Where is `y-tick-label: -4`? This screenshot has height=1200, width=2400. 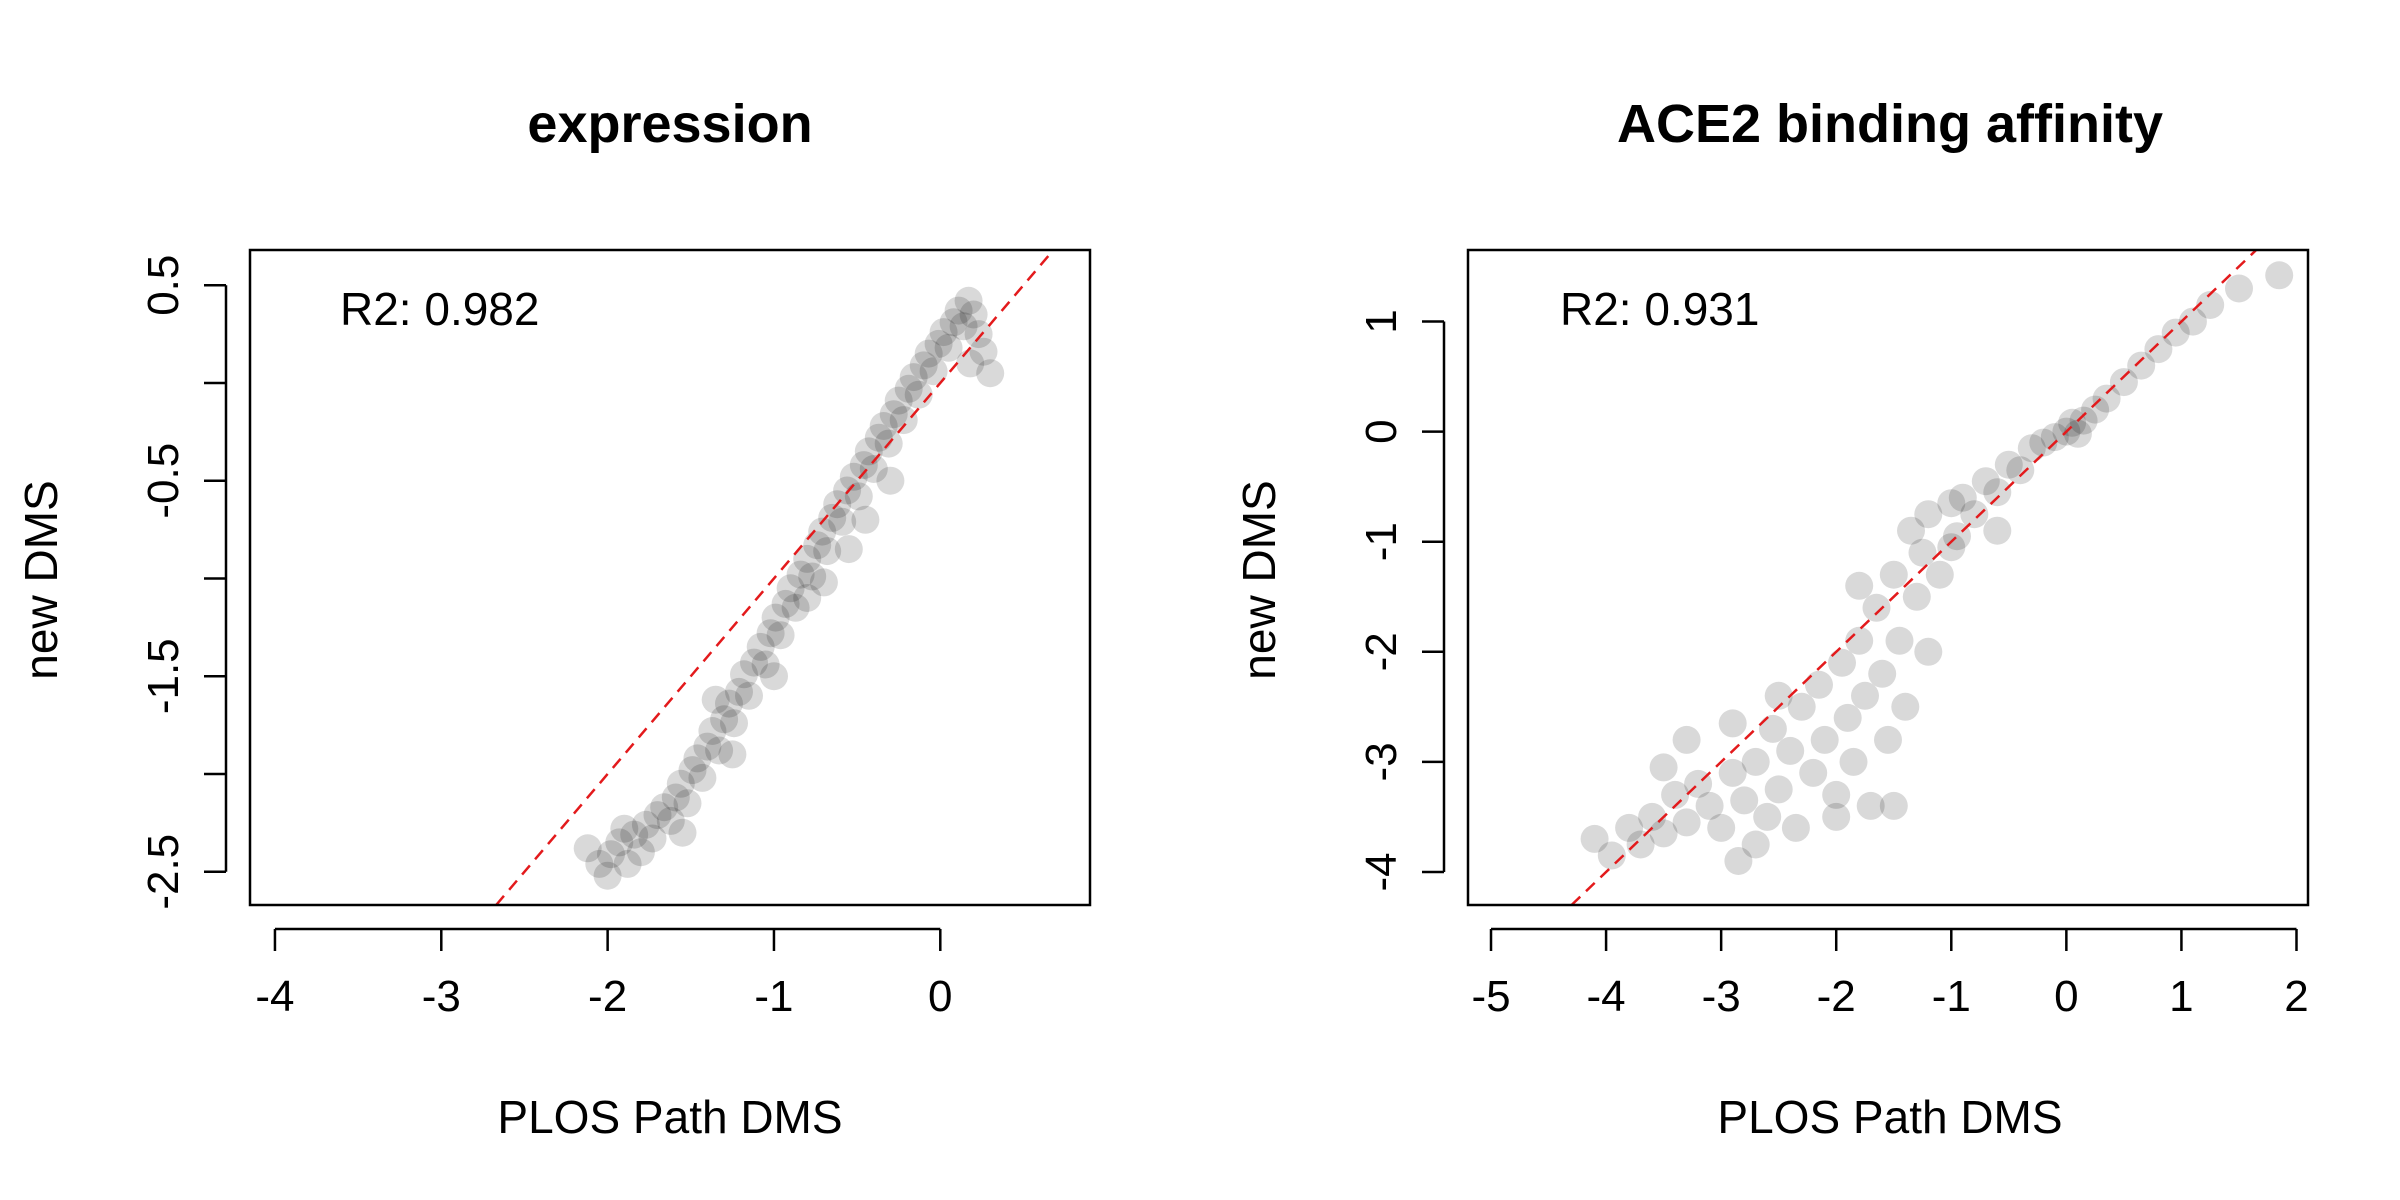 y-tick-label: -4 is located at coordinates (1381, 871).